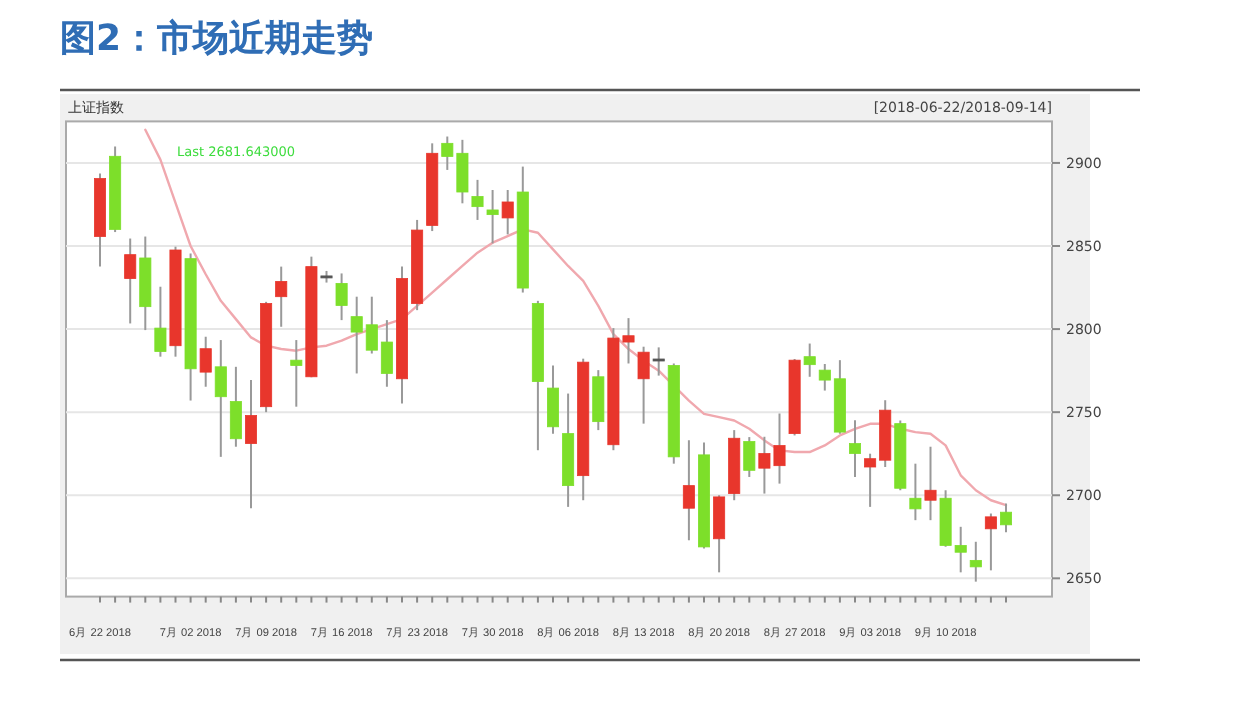  I want to click on chart-title: 图2：市场近期走势, so click(217, 39).